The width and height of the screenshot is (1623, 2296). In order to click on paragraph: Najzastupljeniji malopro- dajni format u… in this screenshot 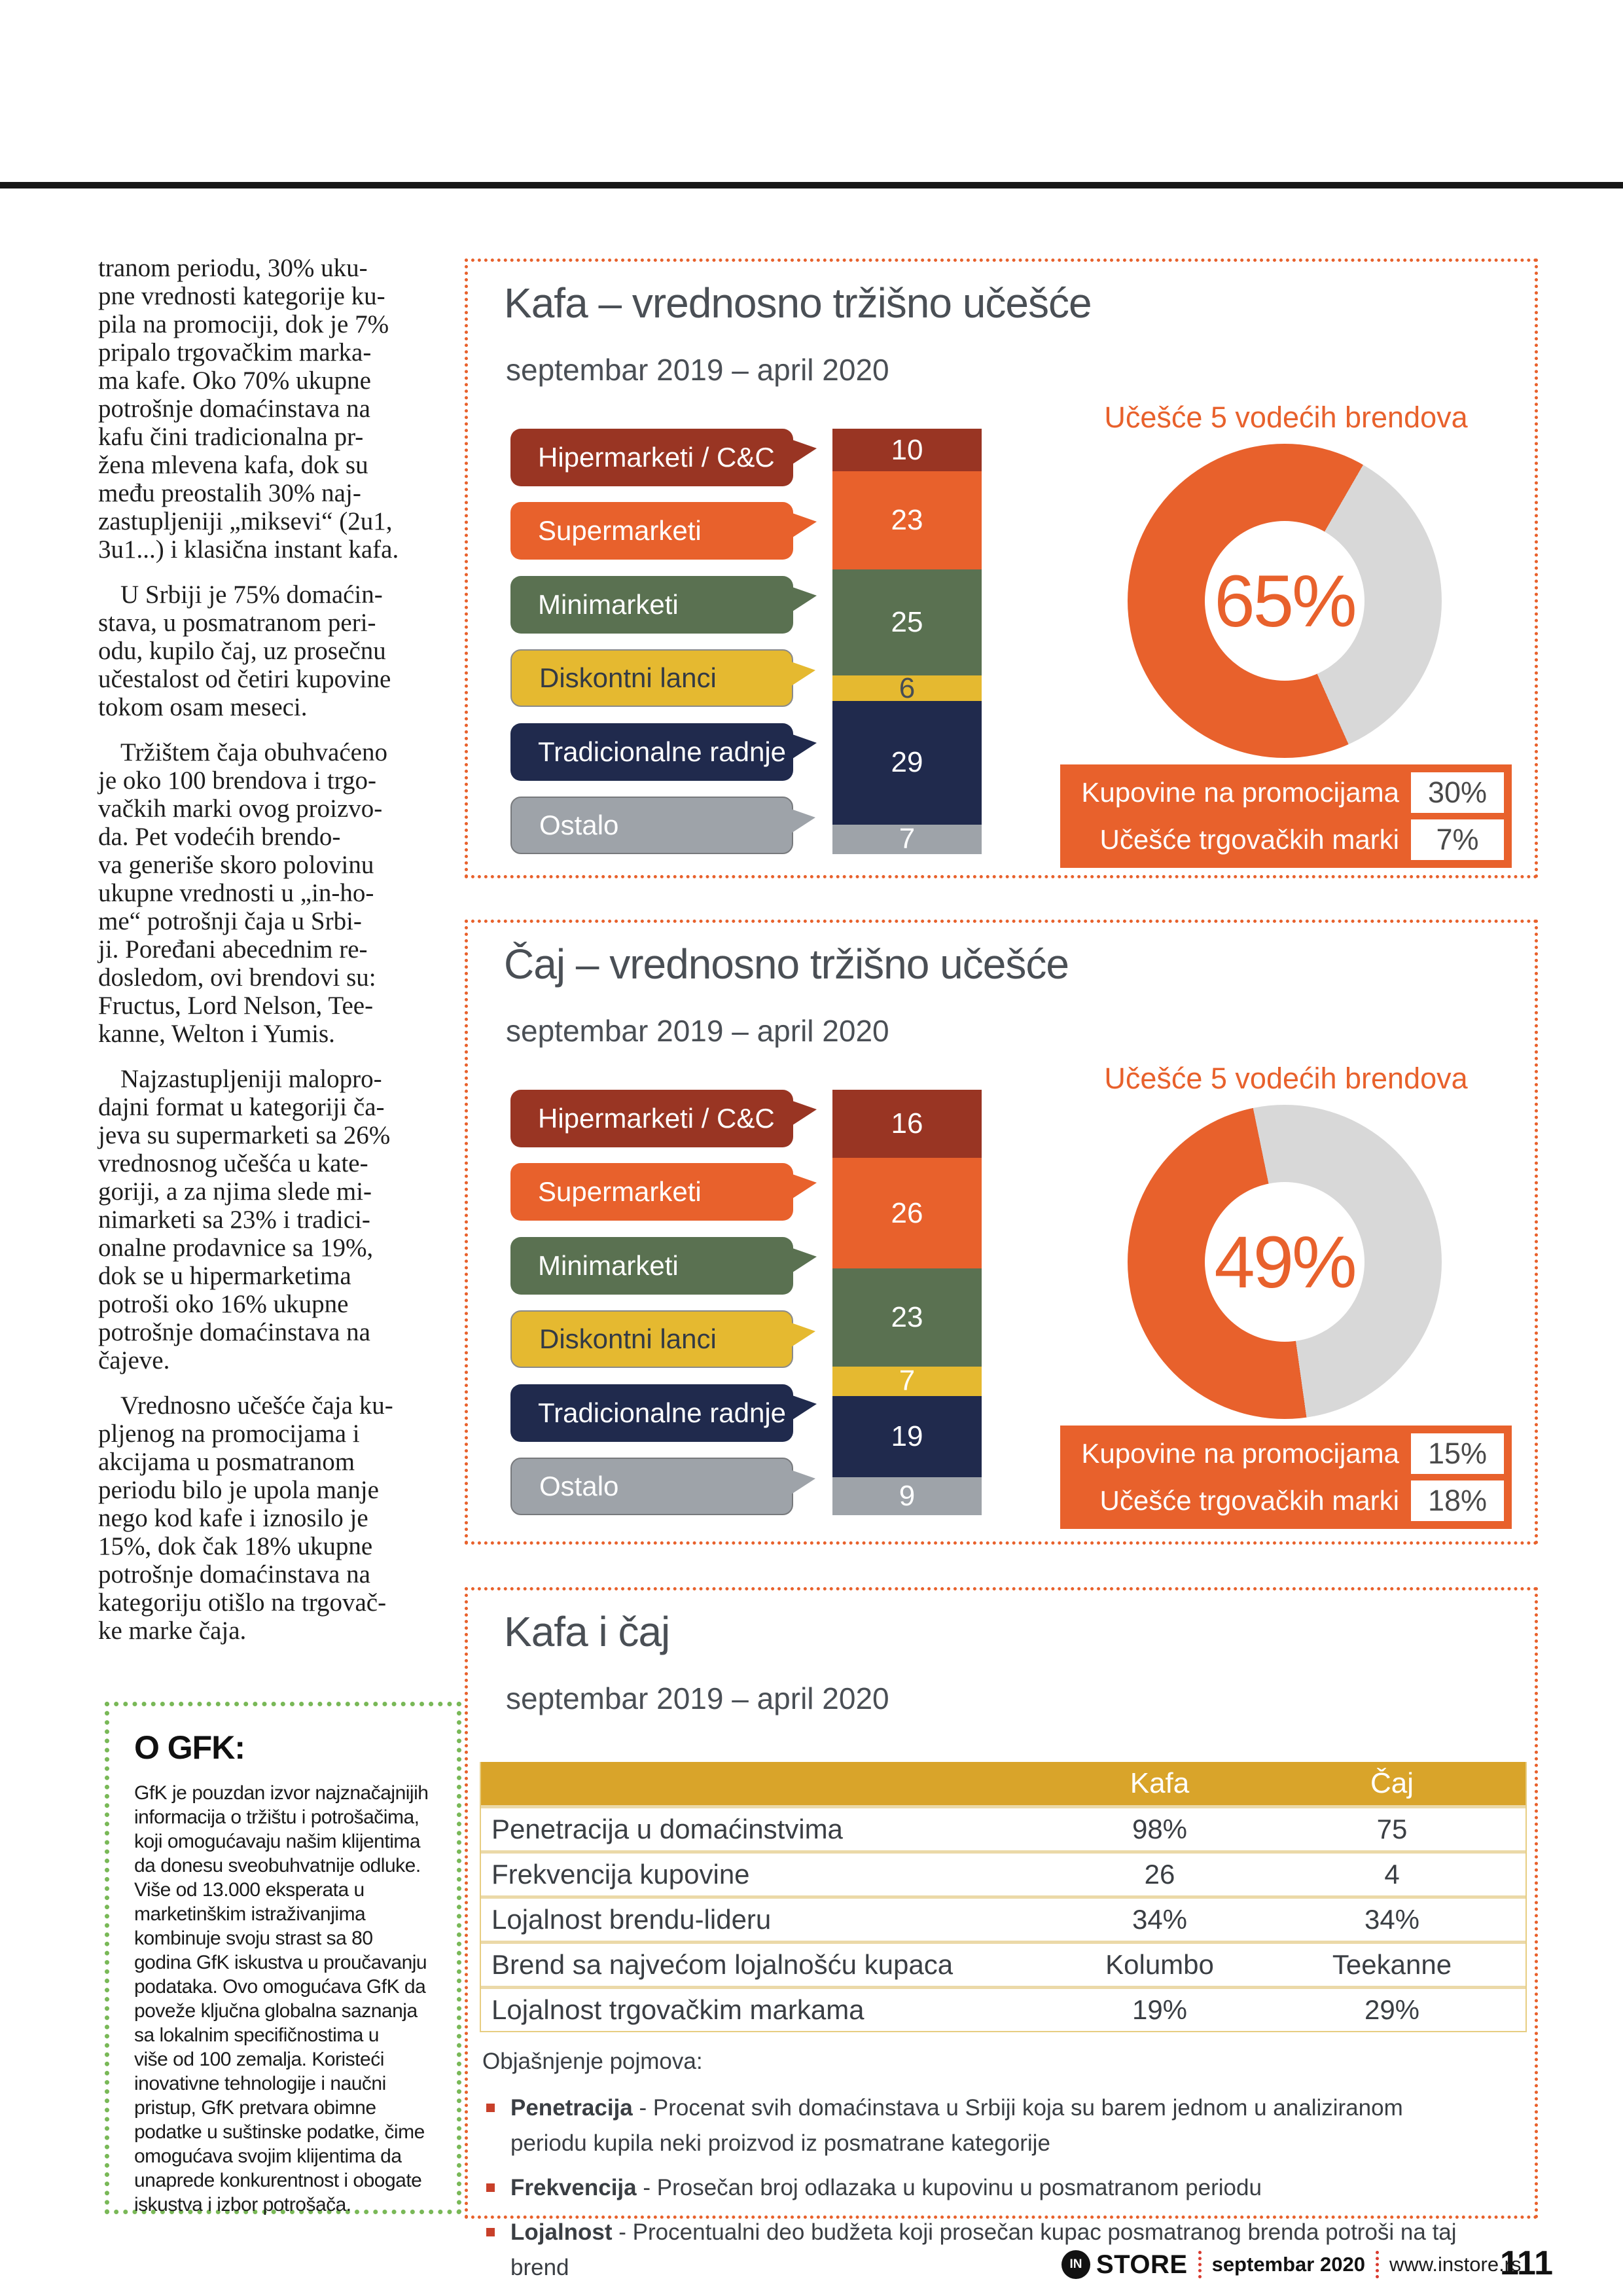, I will do `click(244, 1219)`.